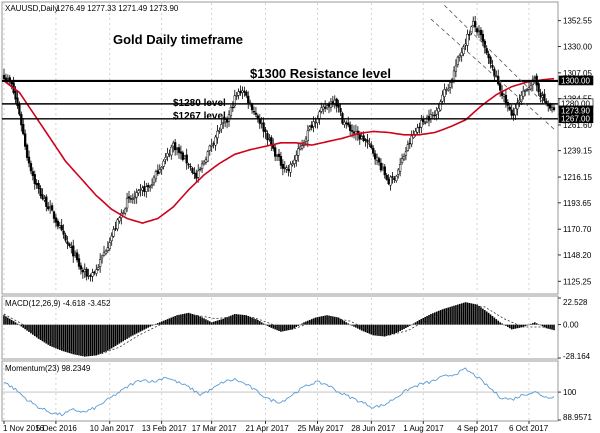  I want to click on momentum-header: Momentum(23) 98.2349, so click(48, 368).